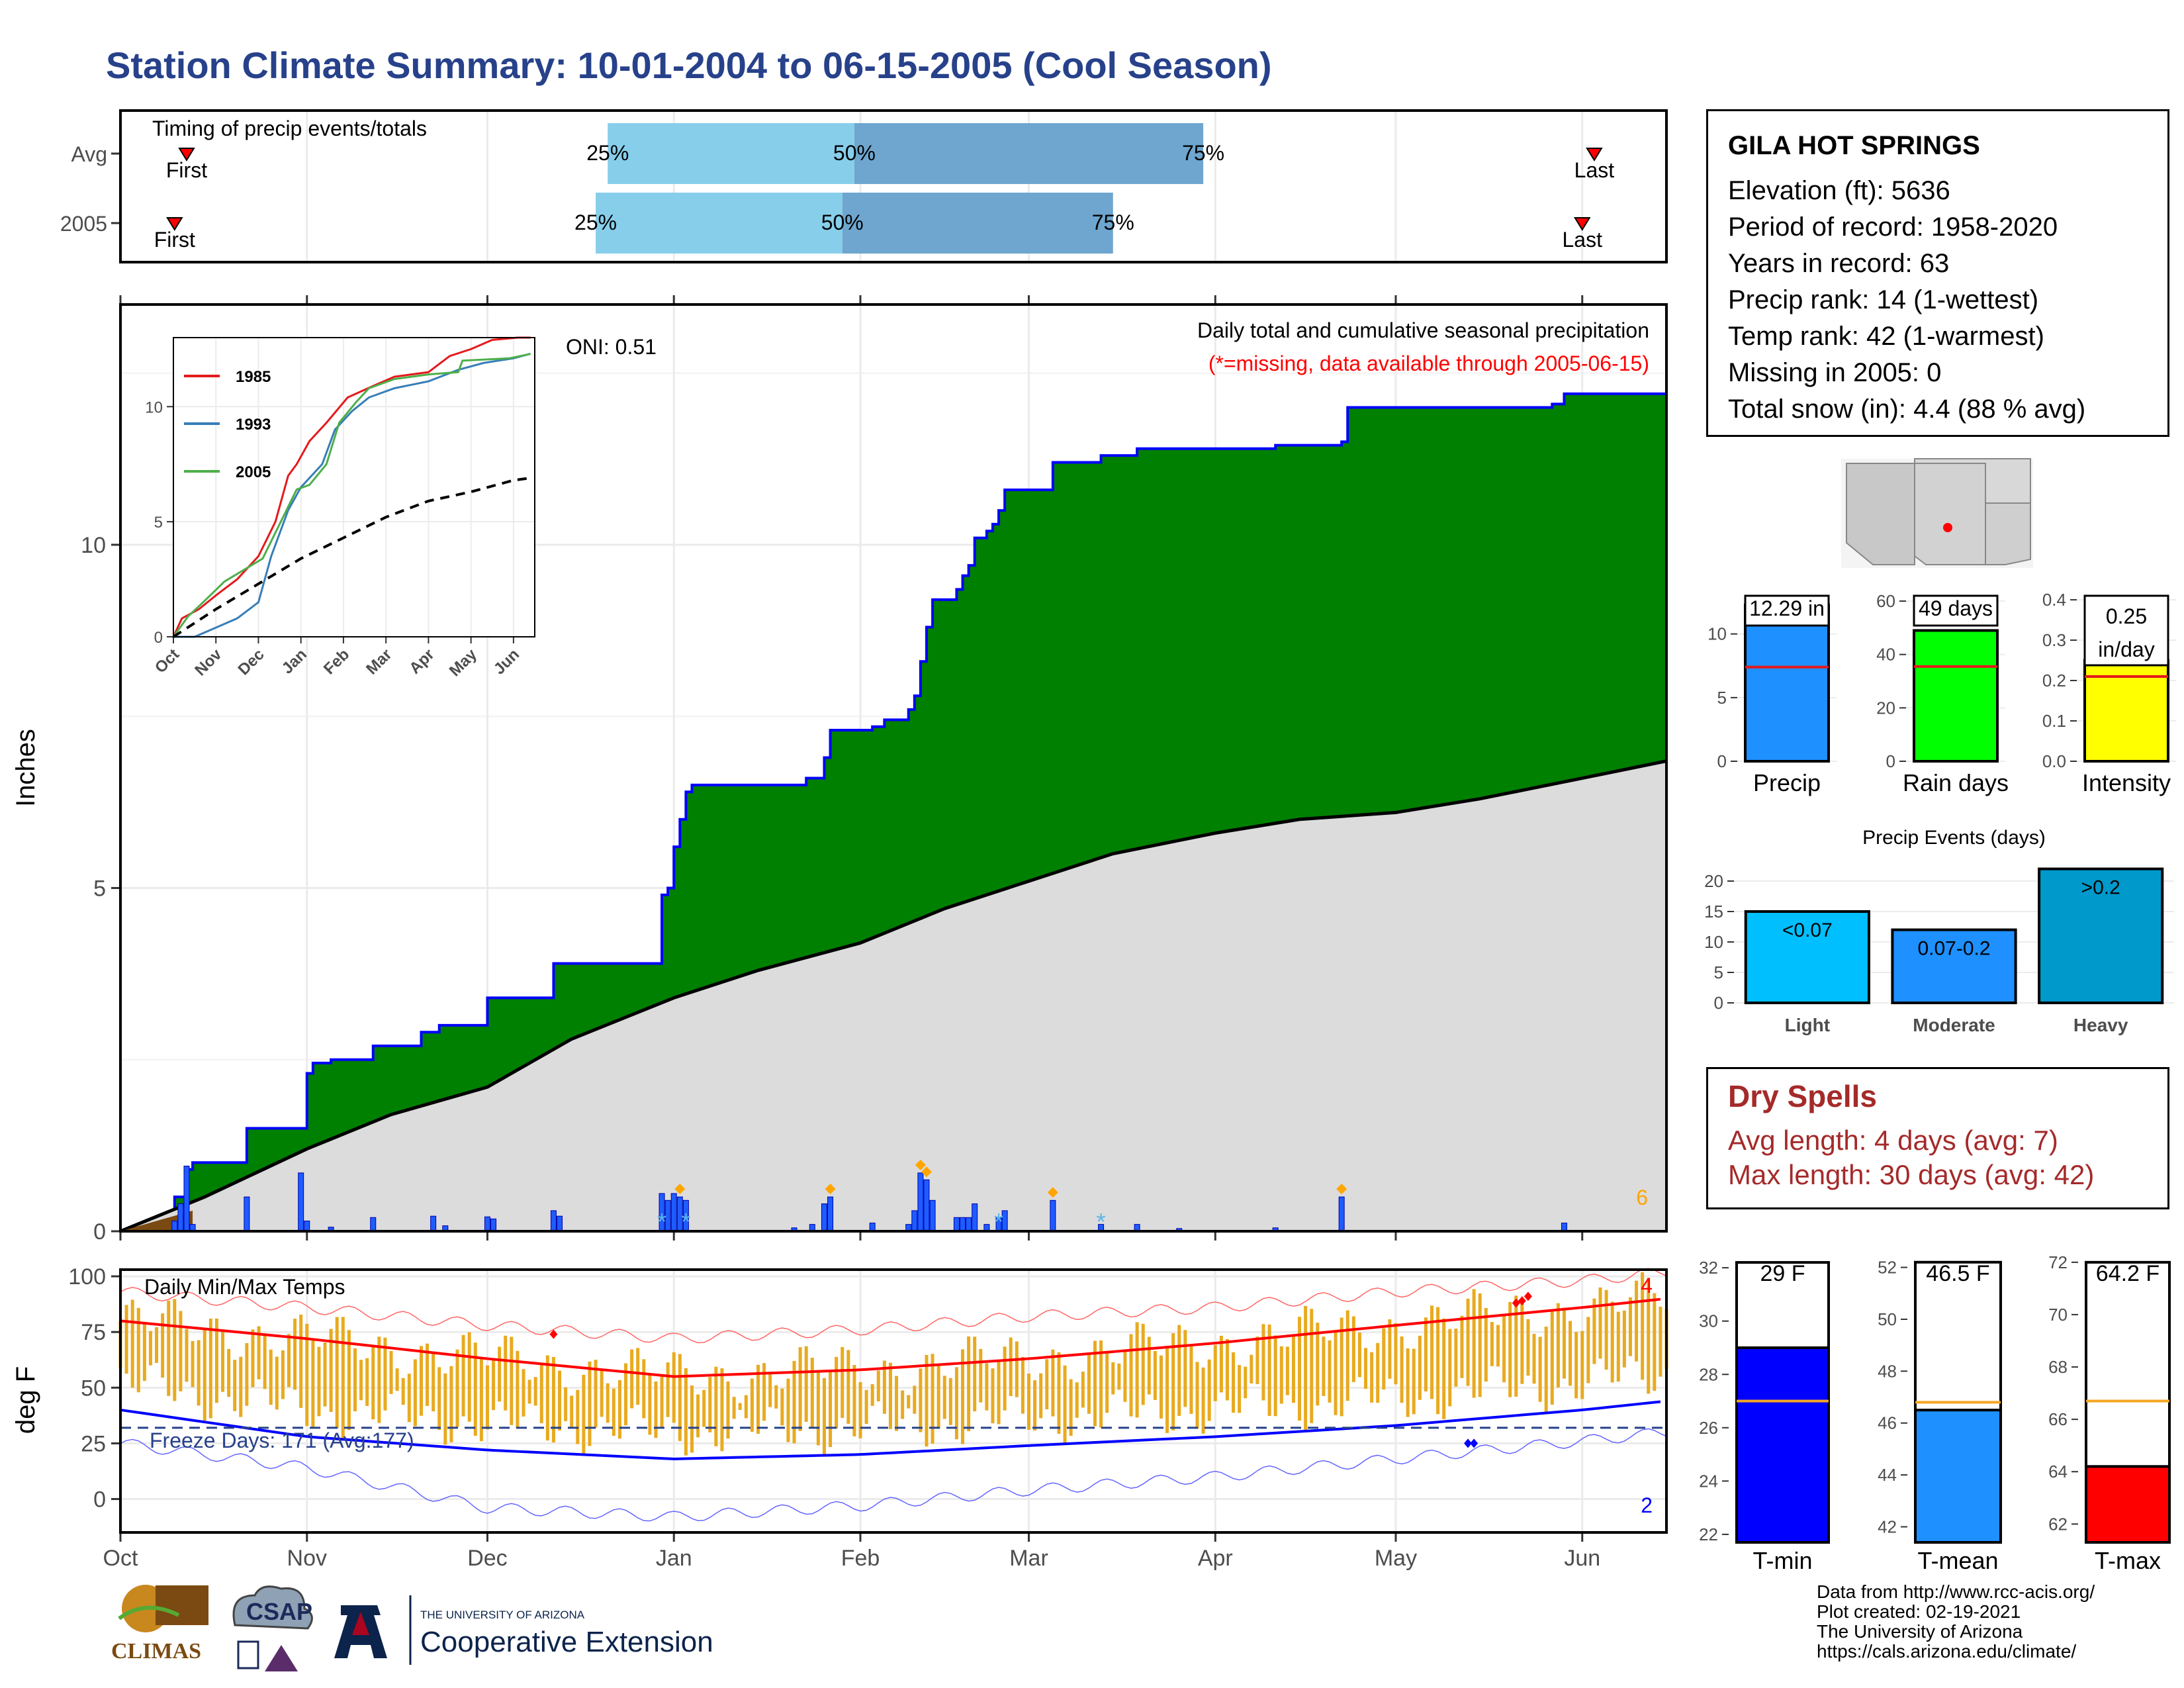 The image size is (2184, 1688). I want to click on summary-bar-value: 0.25, so click(2126, 616).